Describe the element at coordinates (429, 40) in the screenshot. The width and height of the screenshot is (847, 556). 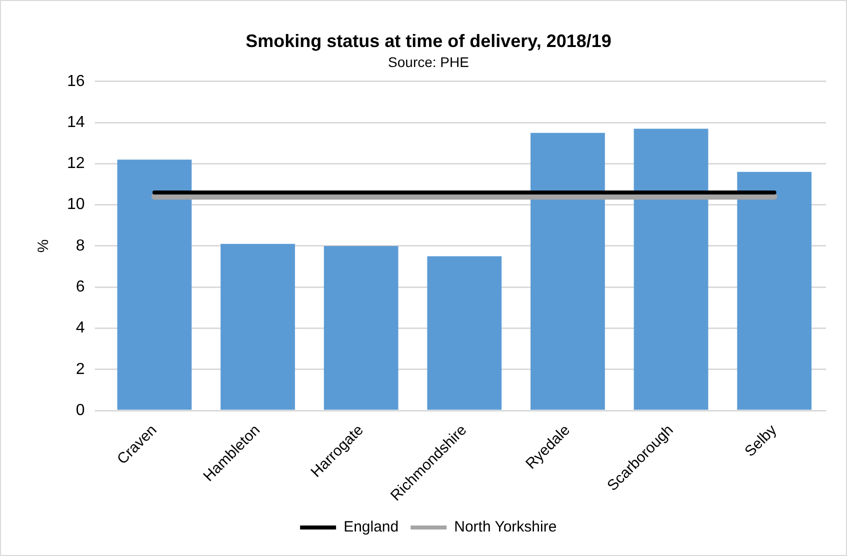
I see `chart-title: Smoking status at time of delivery, 2018/19` at that location.